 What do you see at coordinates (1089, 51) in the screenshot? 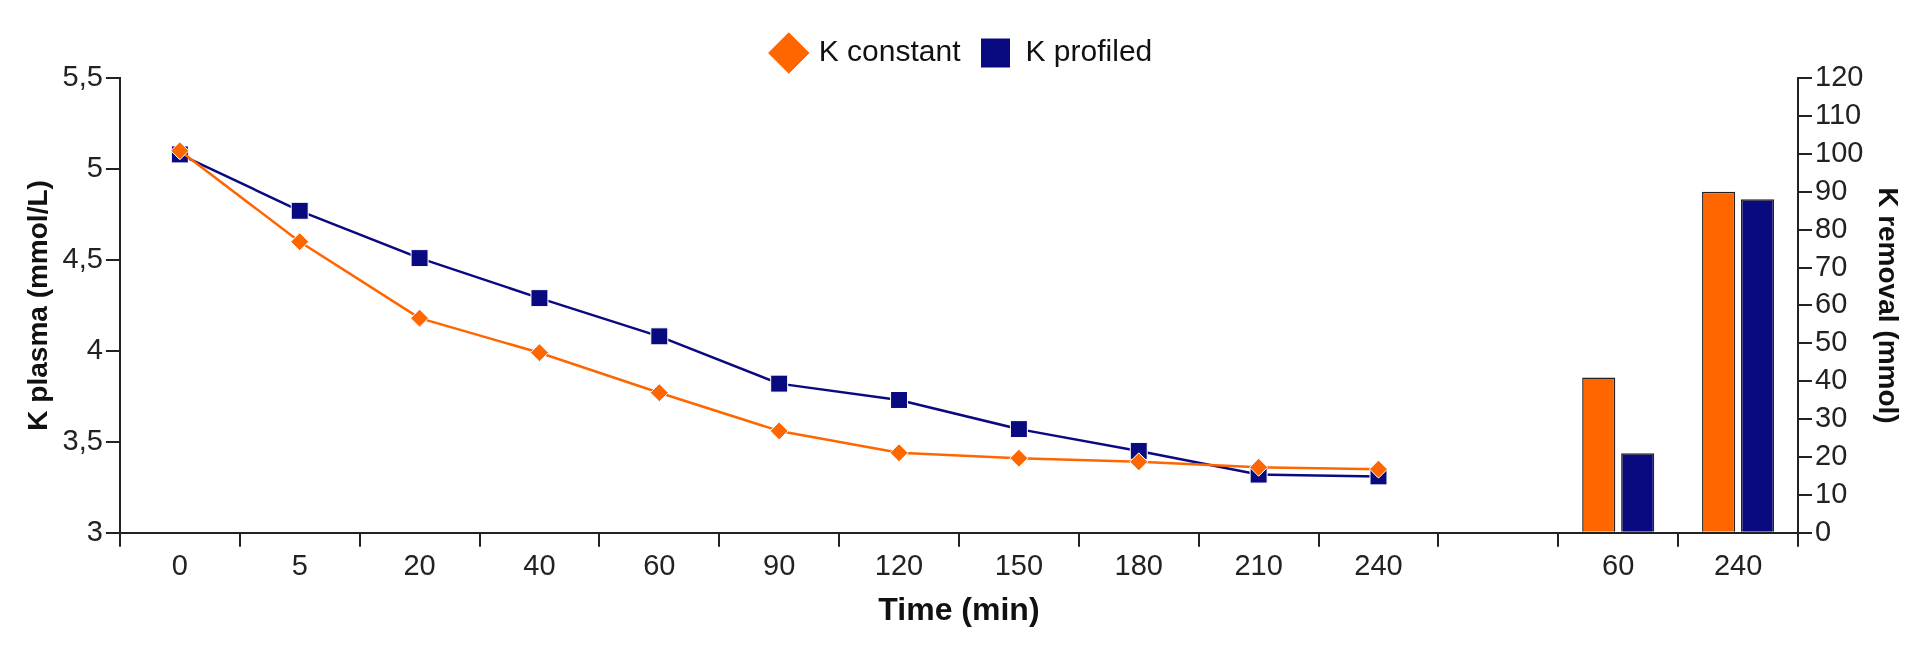
I see `legend-label: K profiled` at bounding box center [1089, 51].